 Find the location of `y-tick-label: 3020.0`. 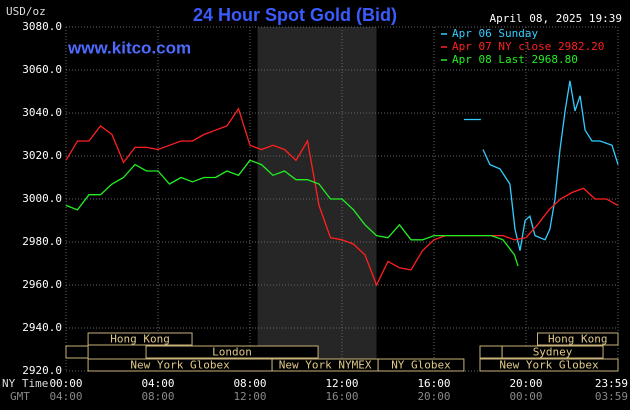

y-tick-label: 3020.0 is located at coordinates (42, 155).